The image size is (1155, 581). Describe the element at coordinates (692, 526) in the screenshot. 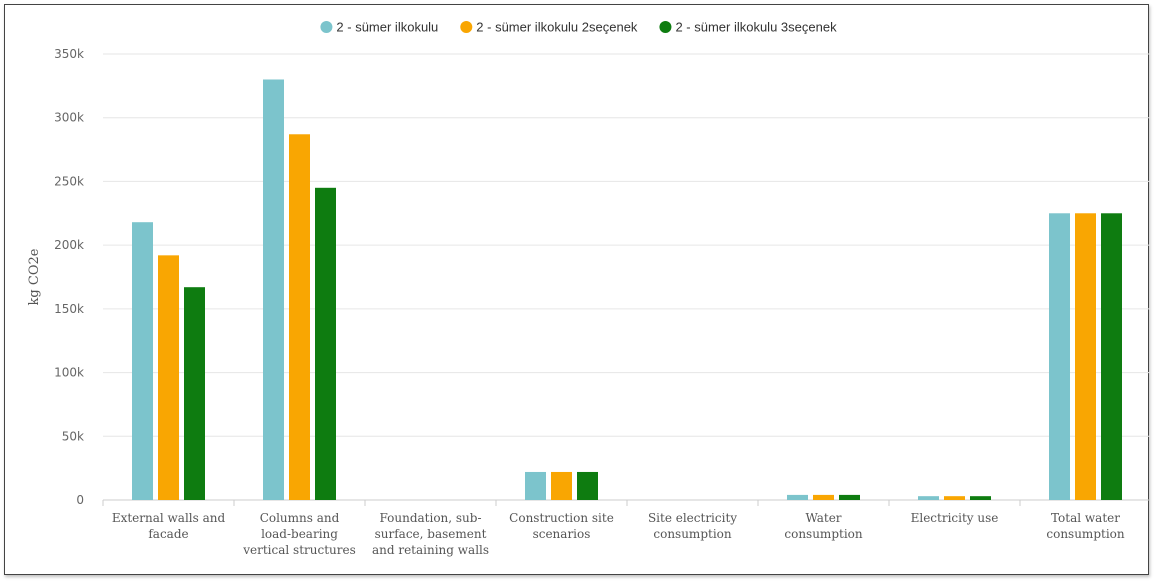

I see `x-category-label: Site electricity consumption` at that location.